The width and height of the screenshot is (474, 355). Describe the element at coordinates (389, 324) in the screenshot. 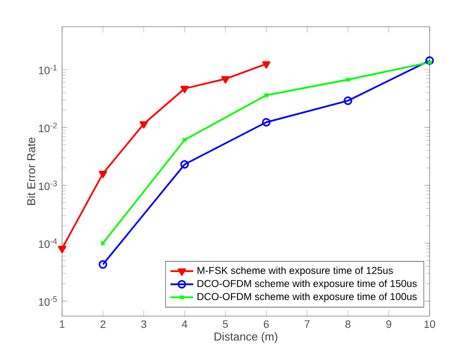

I see `x-tick-label: 9` at that location.